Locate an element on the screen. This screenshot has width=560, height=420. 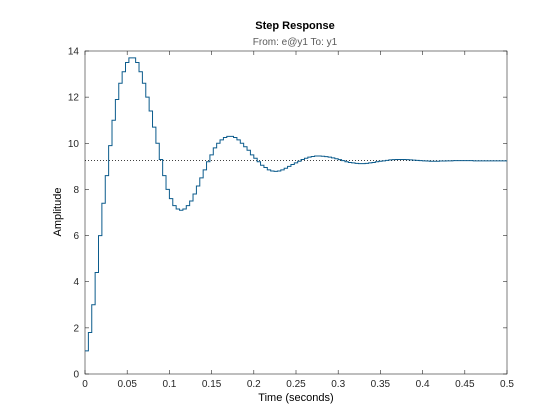
x-tick-label: 0.2 is located at coordinates (254, 384).